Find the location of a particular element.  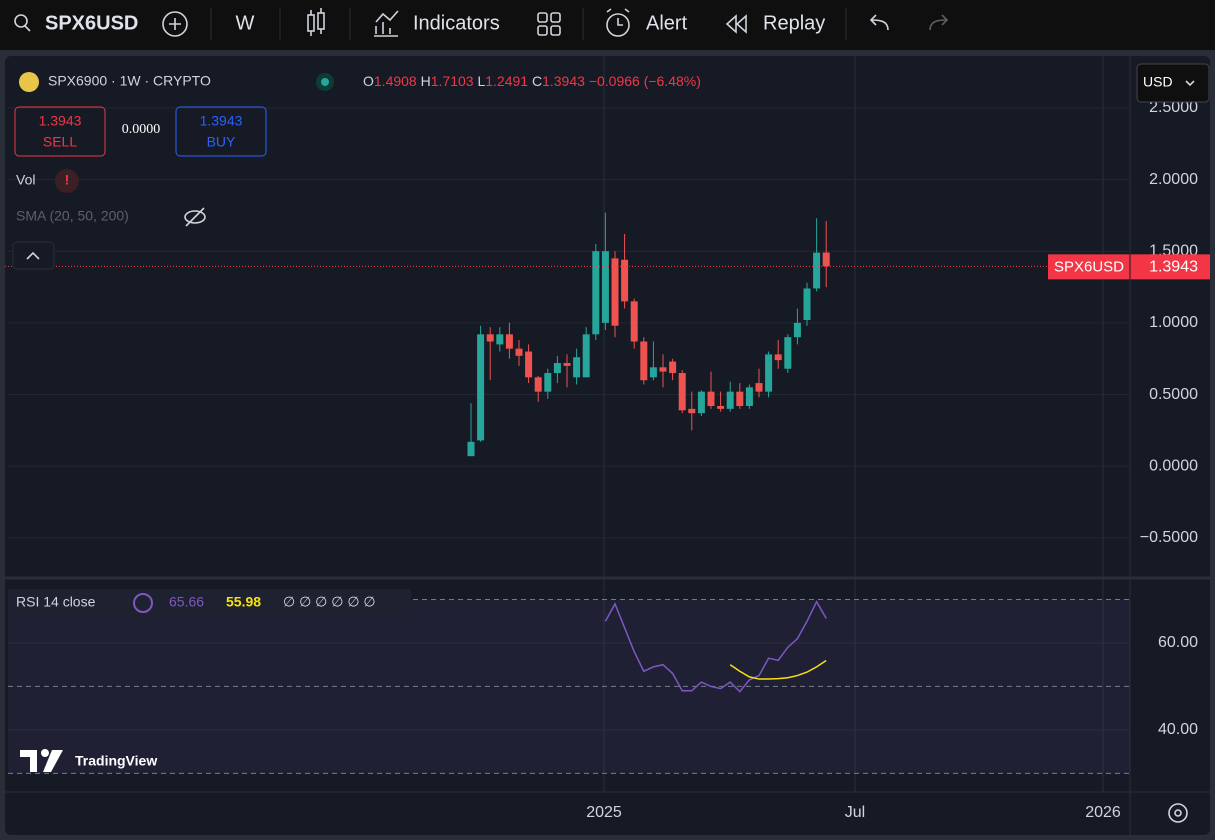

high-value: 1.7103 is located at coordinates (452, 81).